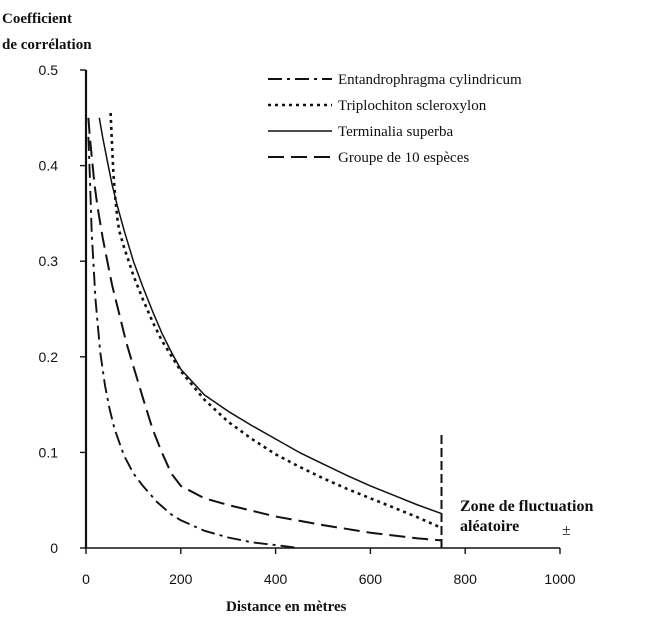 Image resolution: width=656 pixels, height=631 pixels. What do you see at coordinates (489, 526) in the screenshot?
I see `fluctuation-label-line-2: aléatoire` at bounding box center [489, 526].